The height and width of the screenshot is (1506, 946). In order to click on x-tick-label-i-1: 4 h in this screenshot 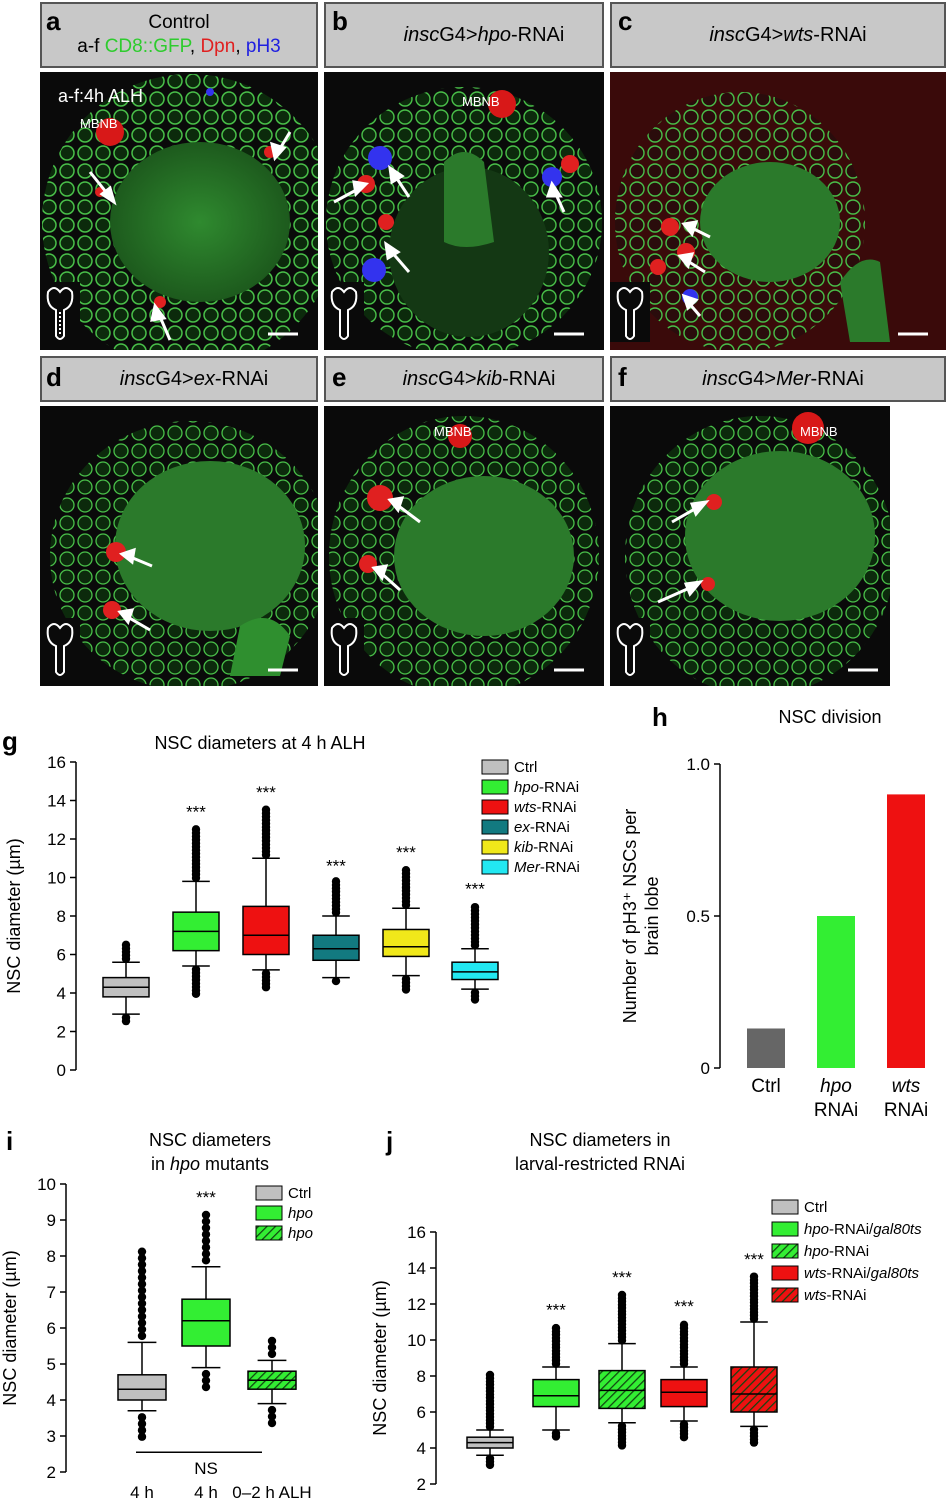, I will do `click(206, 1492)`.